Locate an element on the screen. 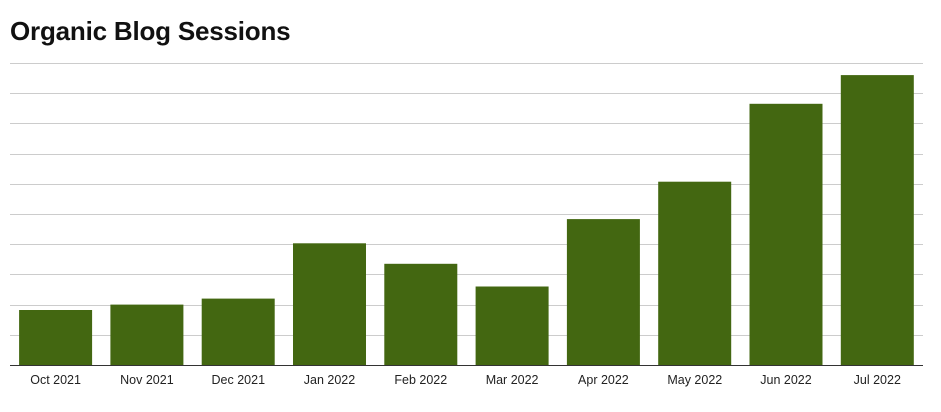 The width and height of the screenshot is (941, 412). bar-feb-2022 is located at coordinates (421, 314).